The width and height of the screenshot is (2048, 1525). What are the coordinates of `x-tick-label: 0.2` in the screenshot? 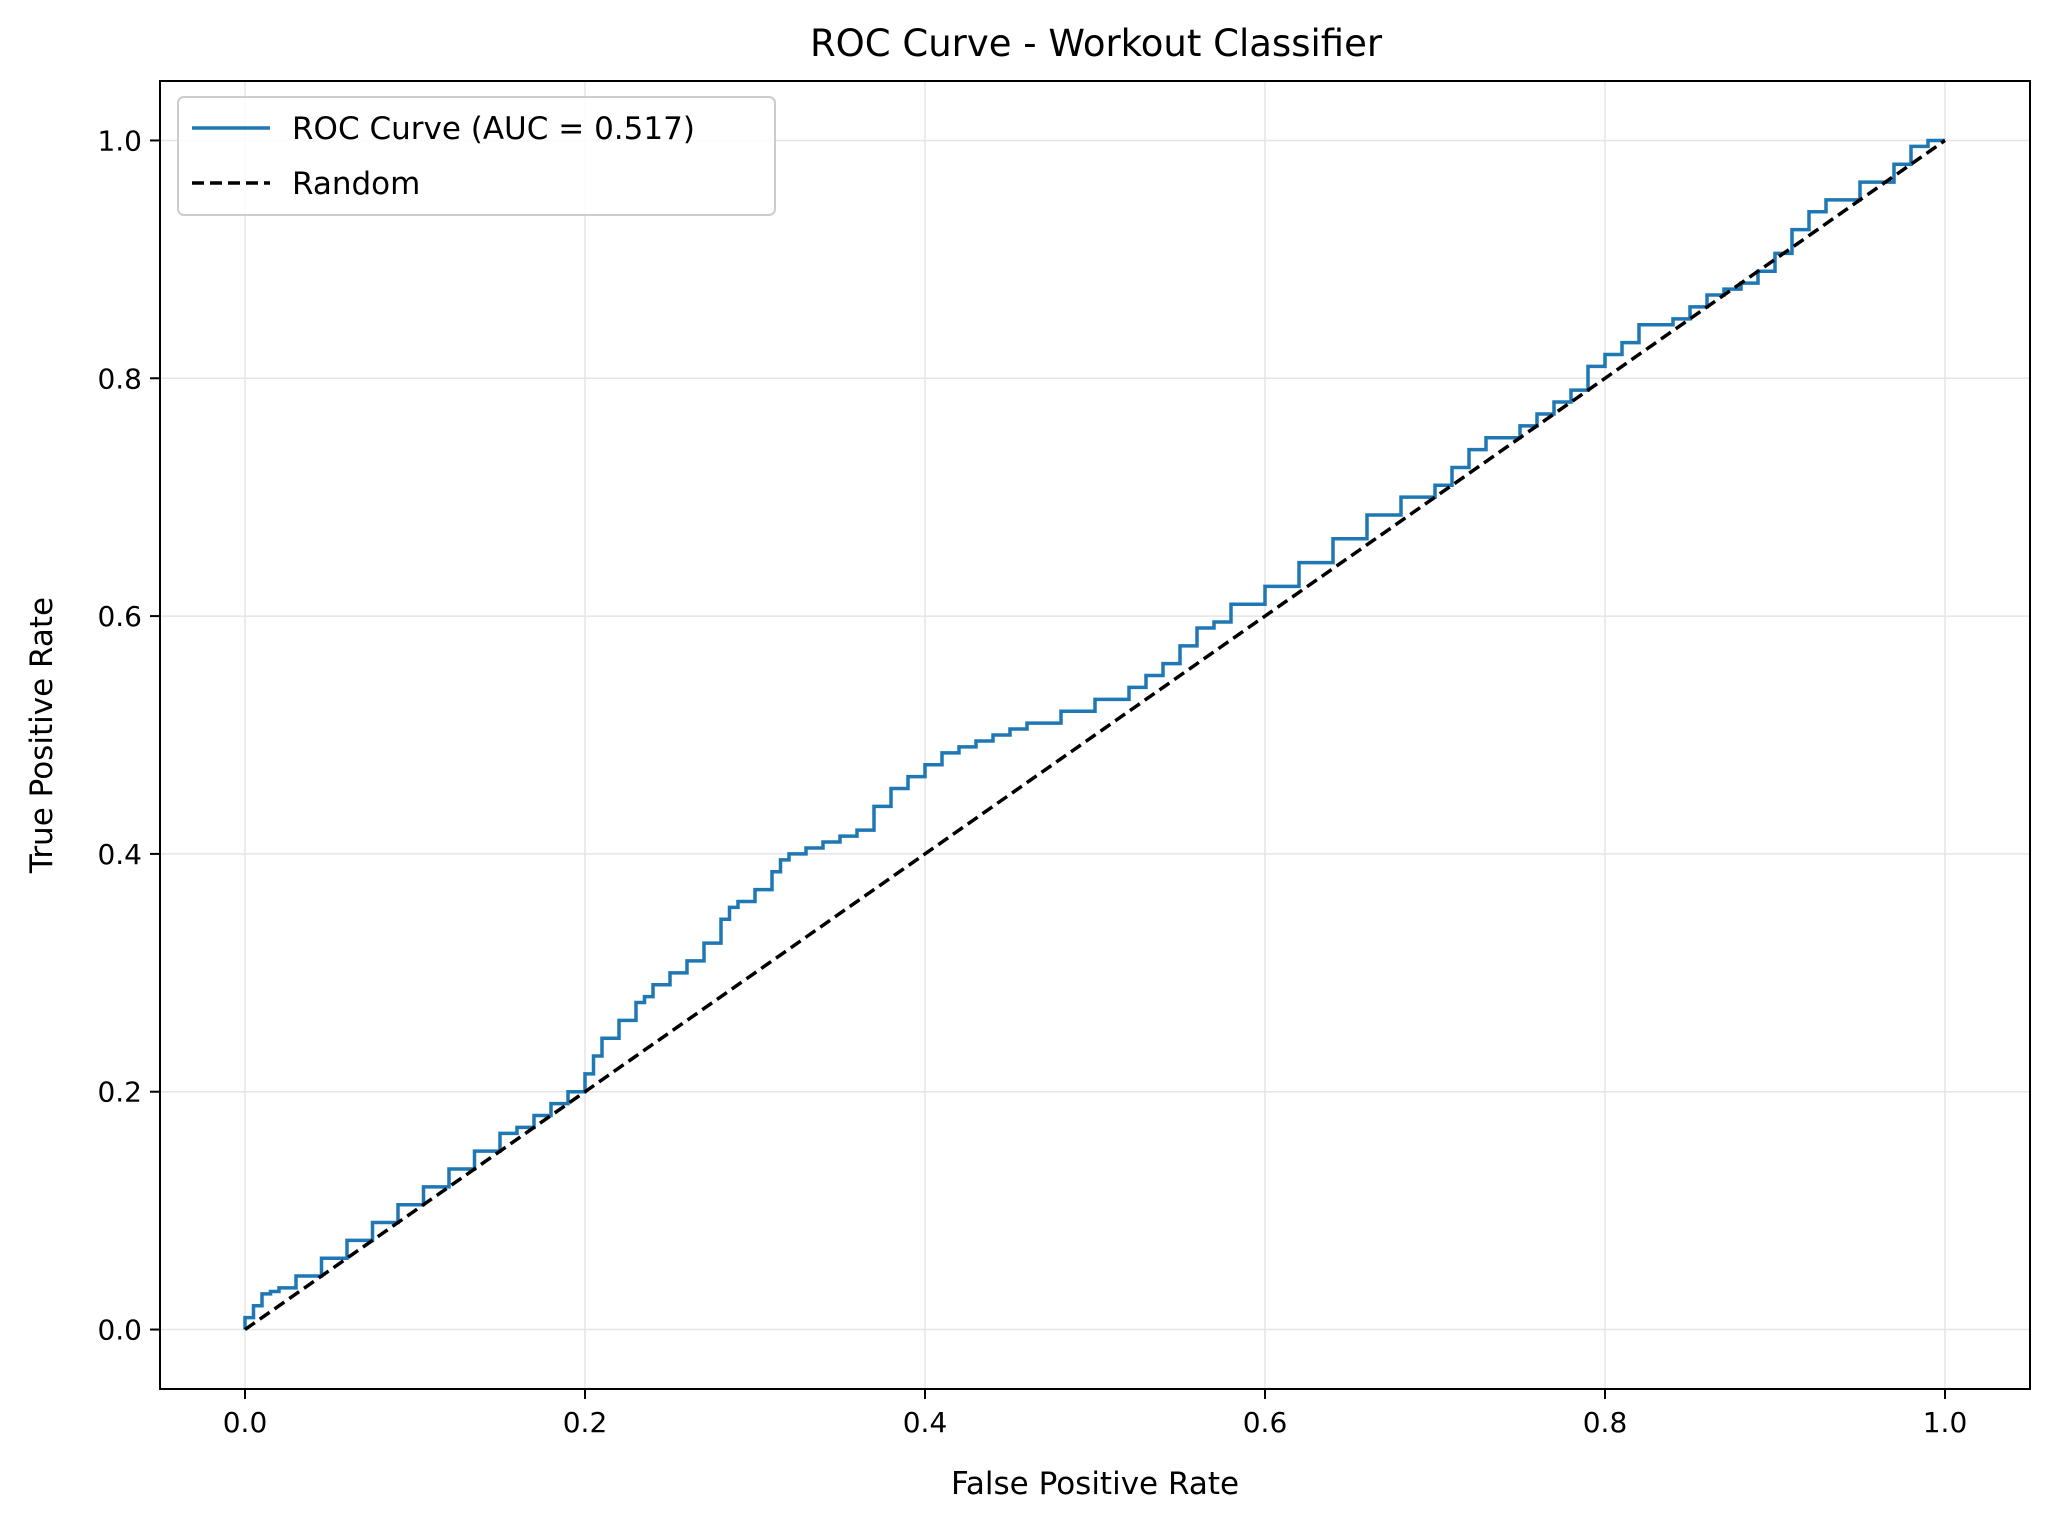 It's located at (585, 1422).